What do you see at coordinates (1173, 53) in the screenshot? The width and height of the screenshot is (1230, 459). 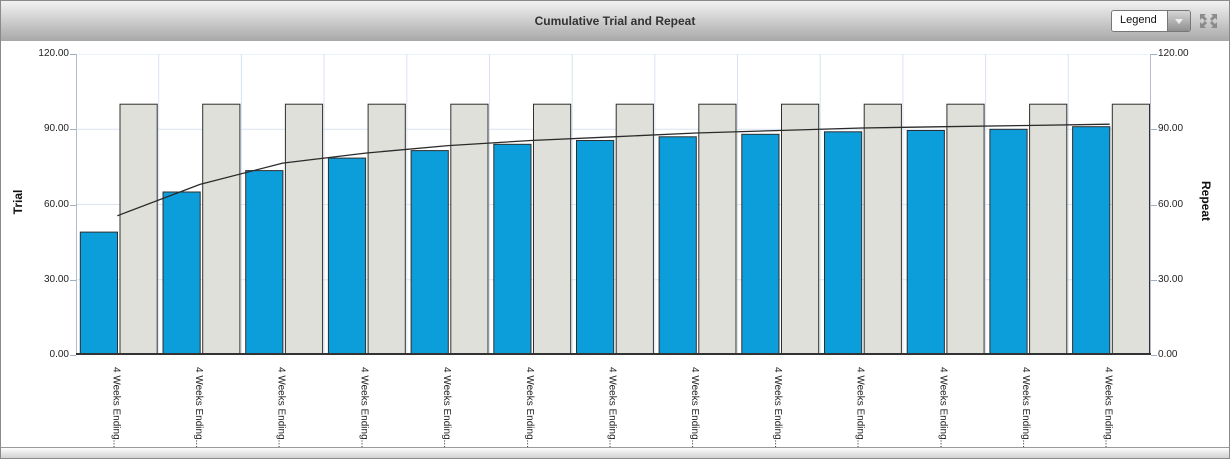 I see `right-axis-tick-label: 120.00` at bounding box center [1173, 53].